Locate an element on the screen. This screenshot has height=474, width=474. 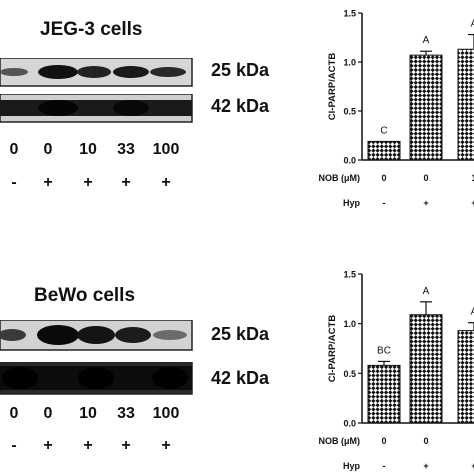
blot-band-actb-jeg3 is located at coordinates (96, 108).